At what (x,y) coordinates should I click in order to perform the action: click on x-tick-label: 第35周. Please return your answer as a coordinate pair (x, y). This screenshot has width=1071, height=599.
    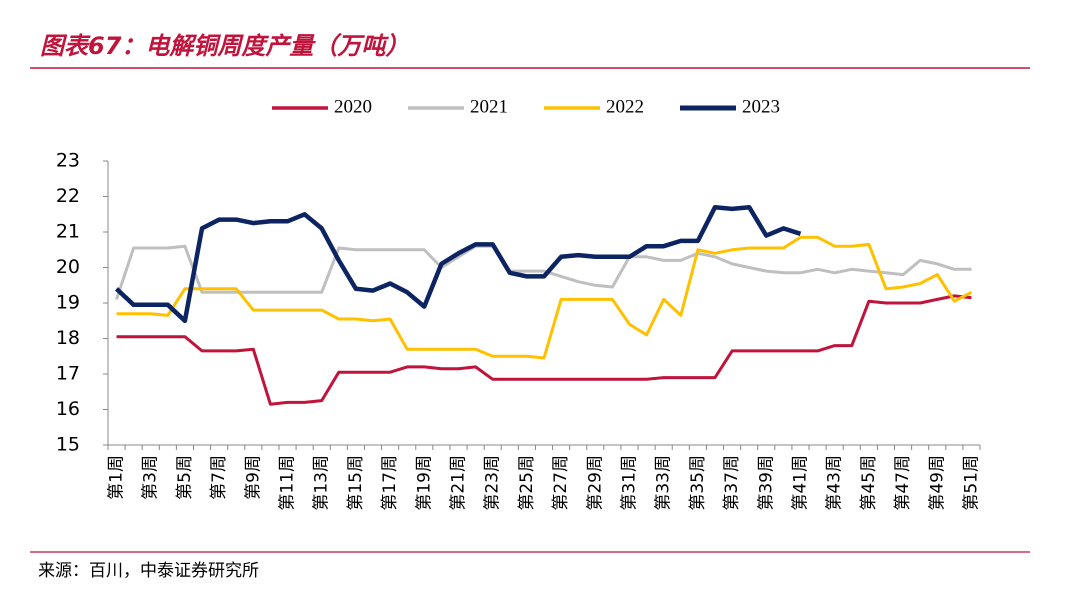
    Looking at the image, I should click on (698, 483).